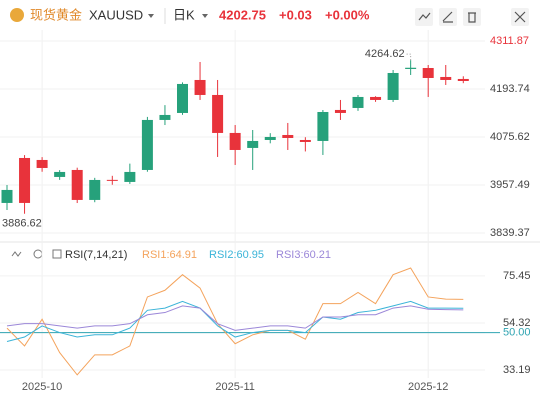 This screenshot has width=540, height=403. I want to click on high-annotation: 4264.62, so click(385, 54).